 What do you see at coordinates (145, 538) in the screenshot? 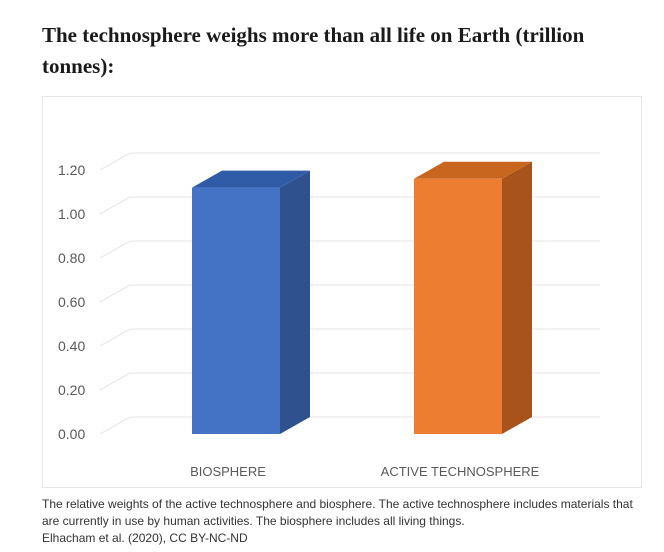
I see `figure-credit: Elhacham et al. (2020), CC BY-NC-ND` at bounding box center [145, 538].